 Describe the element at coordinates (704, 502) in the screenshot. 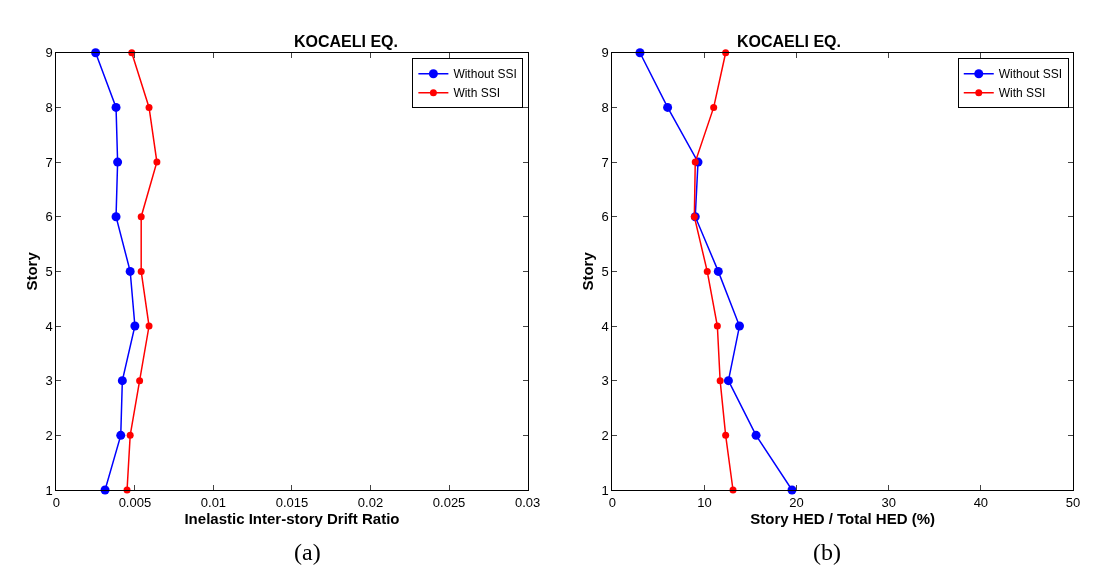

I see `x-tick-label: 10` at that location.